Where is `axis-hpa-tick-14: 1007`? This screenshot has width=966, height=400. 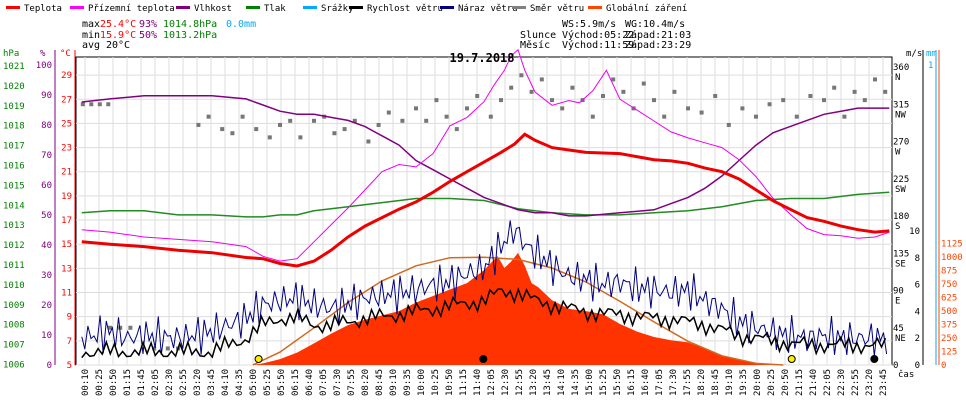 axis-hpa-tick-14: 1007 is located at coordinates (14, 346).